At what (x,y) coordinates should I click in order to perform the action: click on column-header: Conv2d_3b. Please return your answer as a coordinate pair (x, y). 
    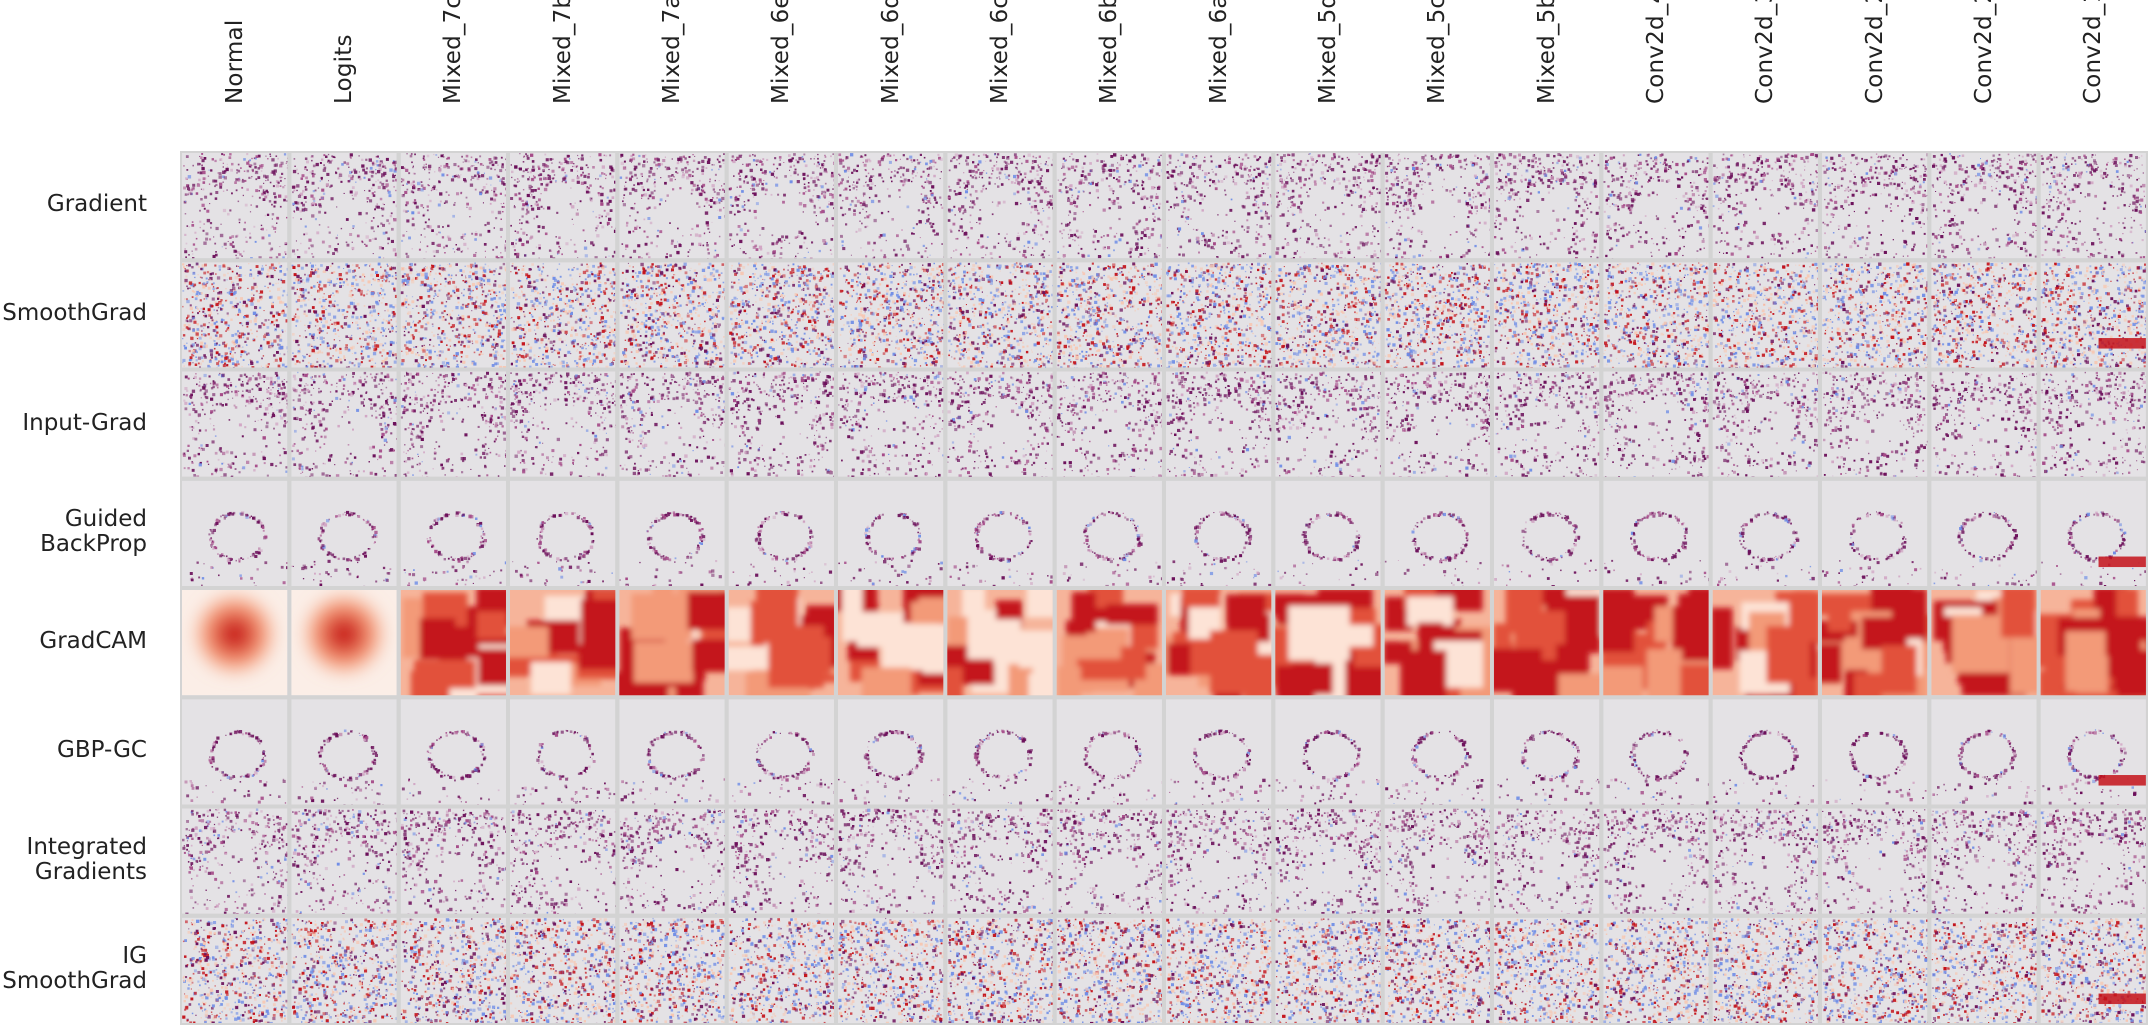
    Looking at the image, I should click on (1765, 65).